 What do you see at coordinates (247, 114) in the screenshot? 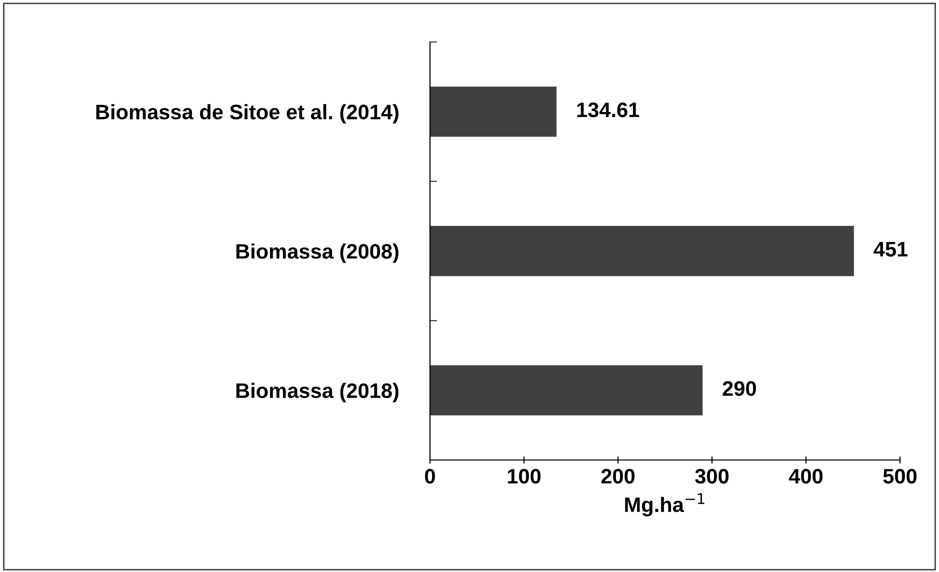
I see `y-tick-label: Biomassa de Sitoe et al. (2014)` at bounding box center [247, 114].